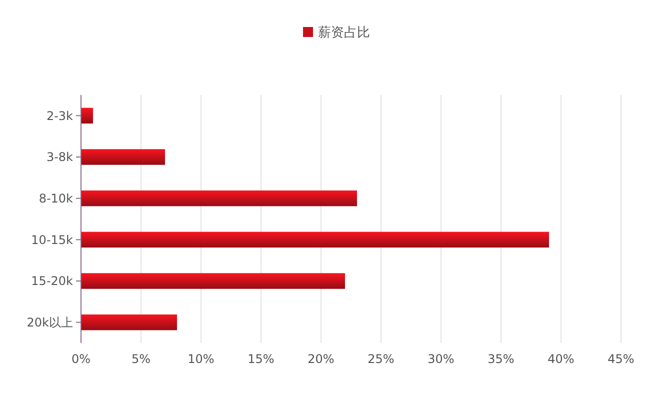 This screenshot has width=660, height=394. What do you see at coordinates (81, 359) in the screenshot?
I see `x-tick-label: 0%` at bounding box center [81, 359].